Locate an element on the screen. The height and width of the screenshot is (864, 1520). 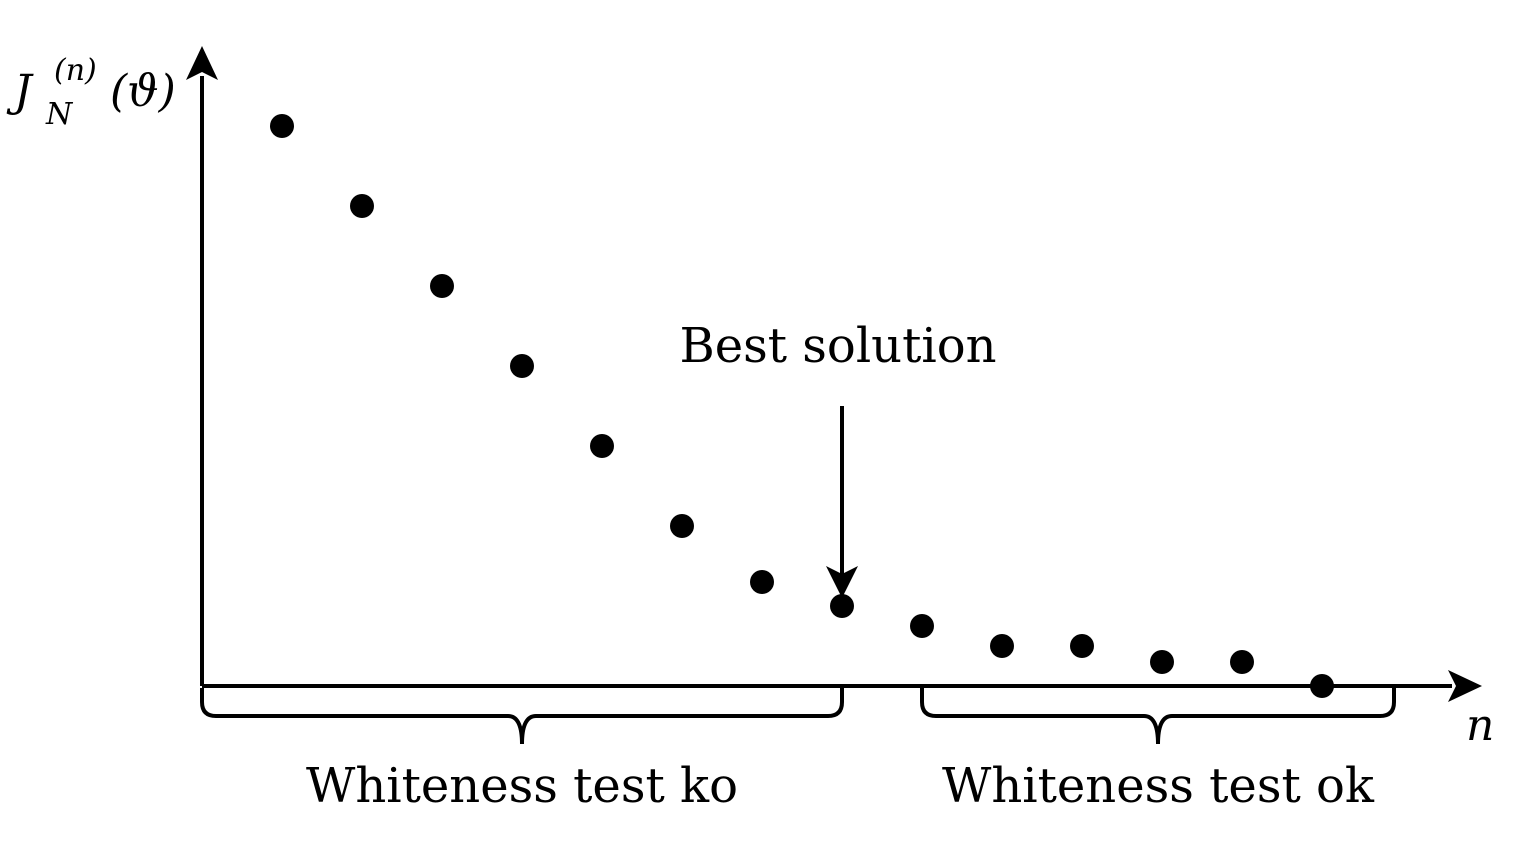
y-axis-label: J N (n) (ϑ) is located at coordinates (91, 92).